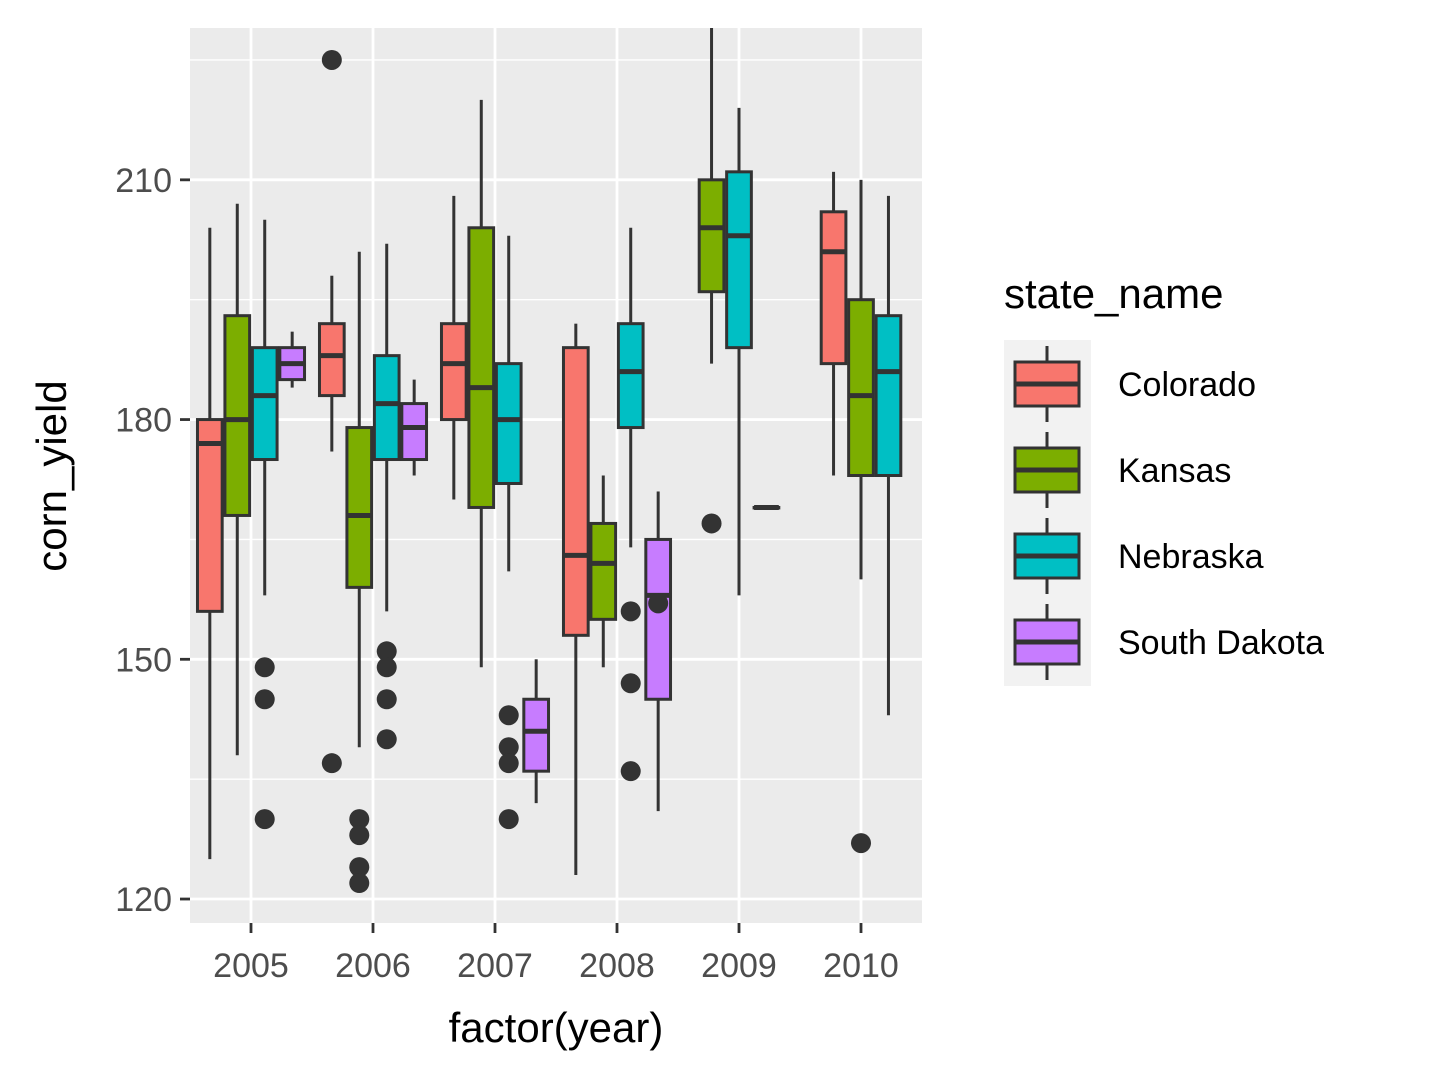 The width and height of the screenshot is (1440, 1080). I want to click on legend-title: state_name, so click(1113, 293).